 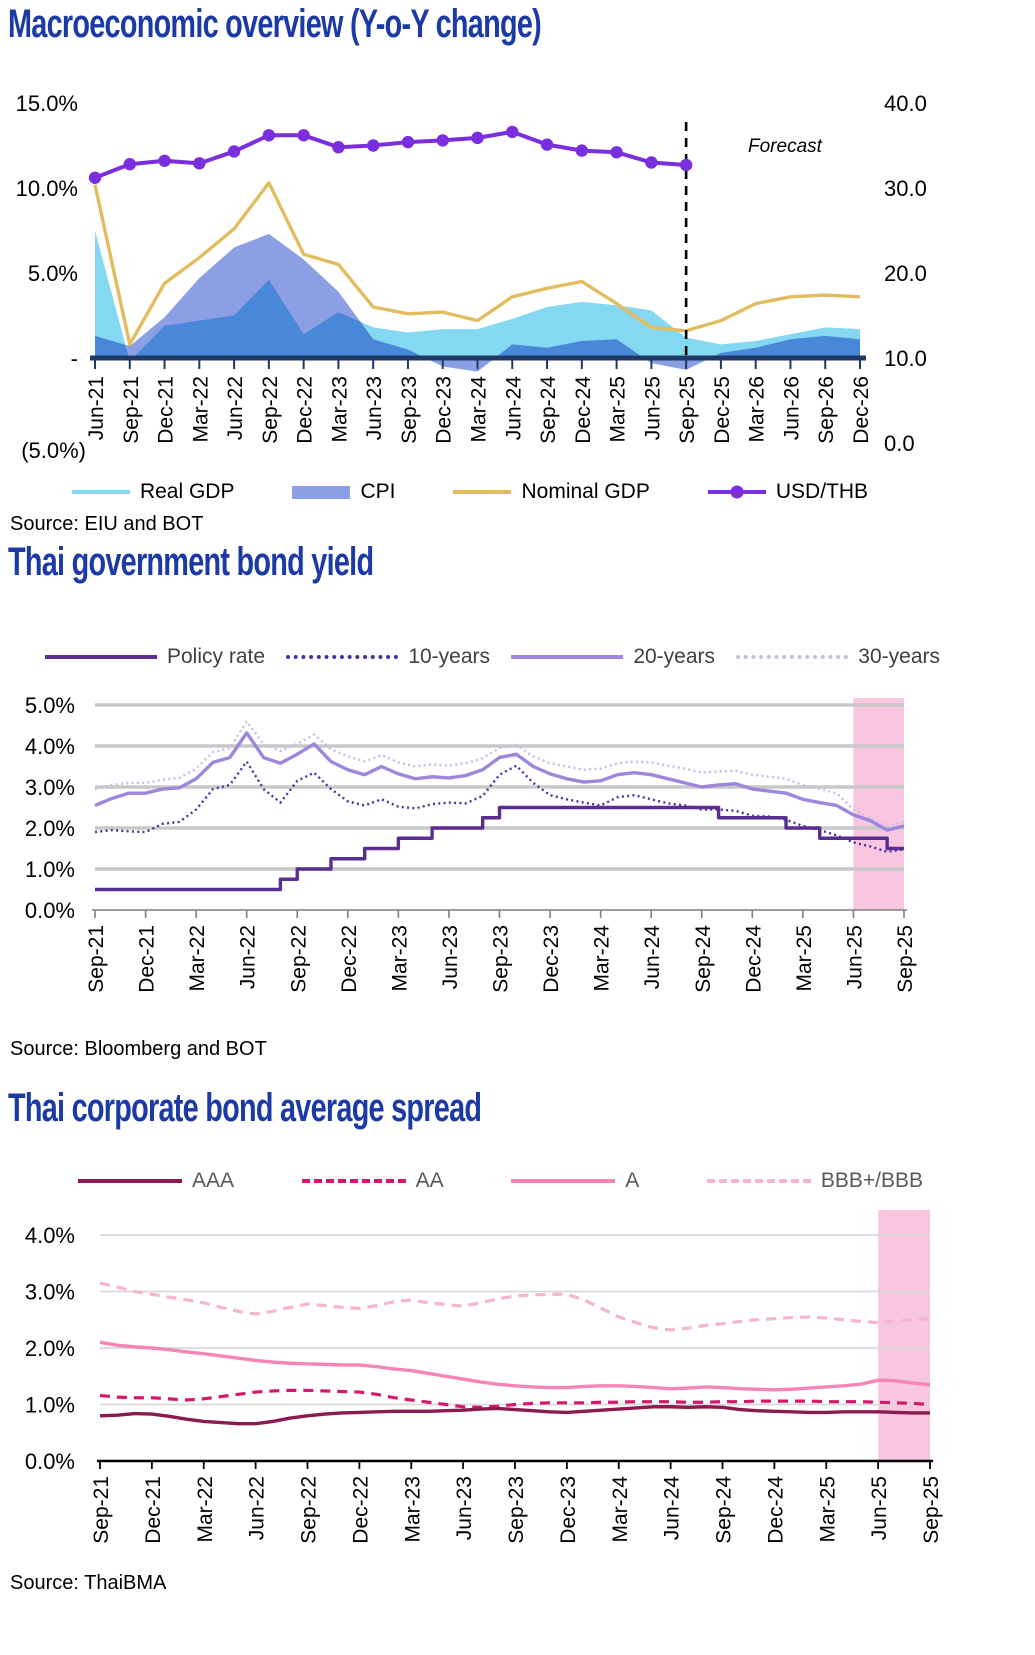 What do you see at coordinates (50, 1461) in the screenshot?
I see `svg-text: 0.0%` at bounding box center [50, 1461].